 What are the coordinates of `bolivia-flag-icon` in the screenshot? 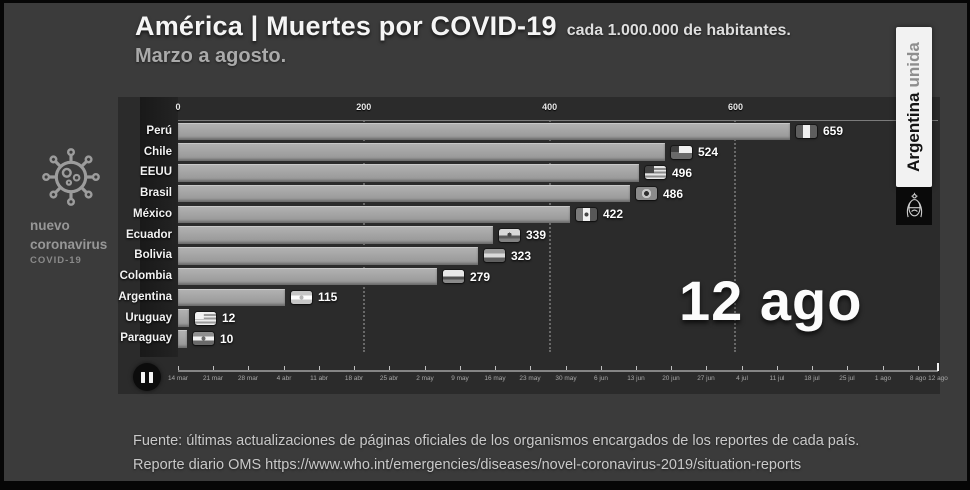 It's located at (494, 256).